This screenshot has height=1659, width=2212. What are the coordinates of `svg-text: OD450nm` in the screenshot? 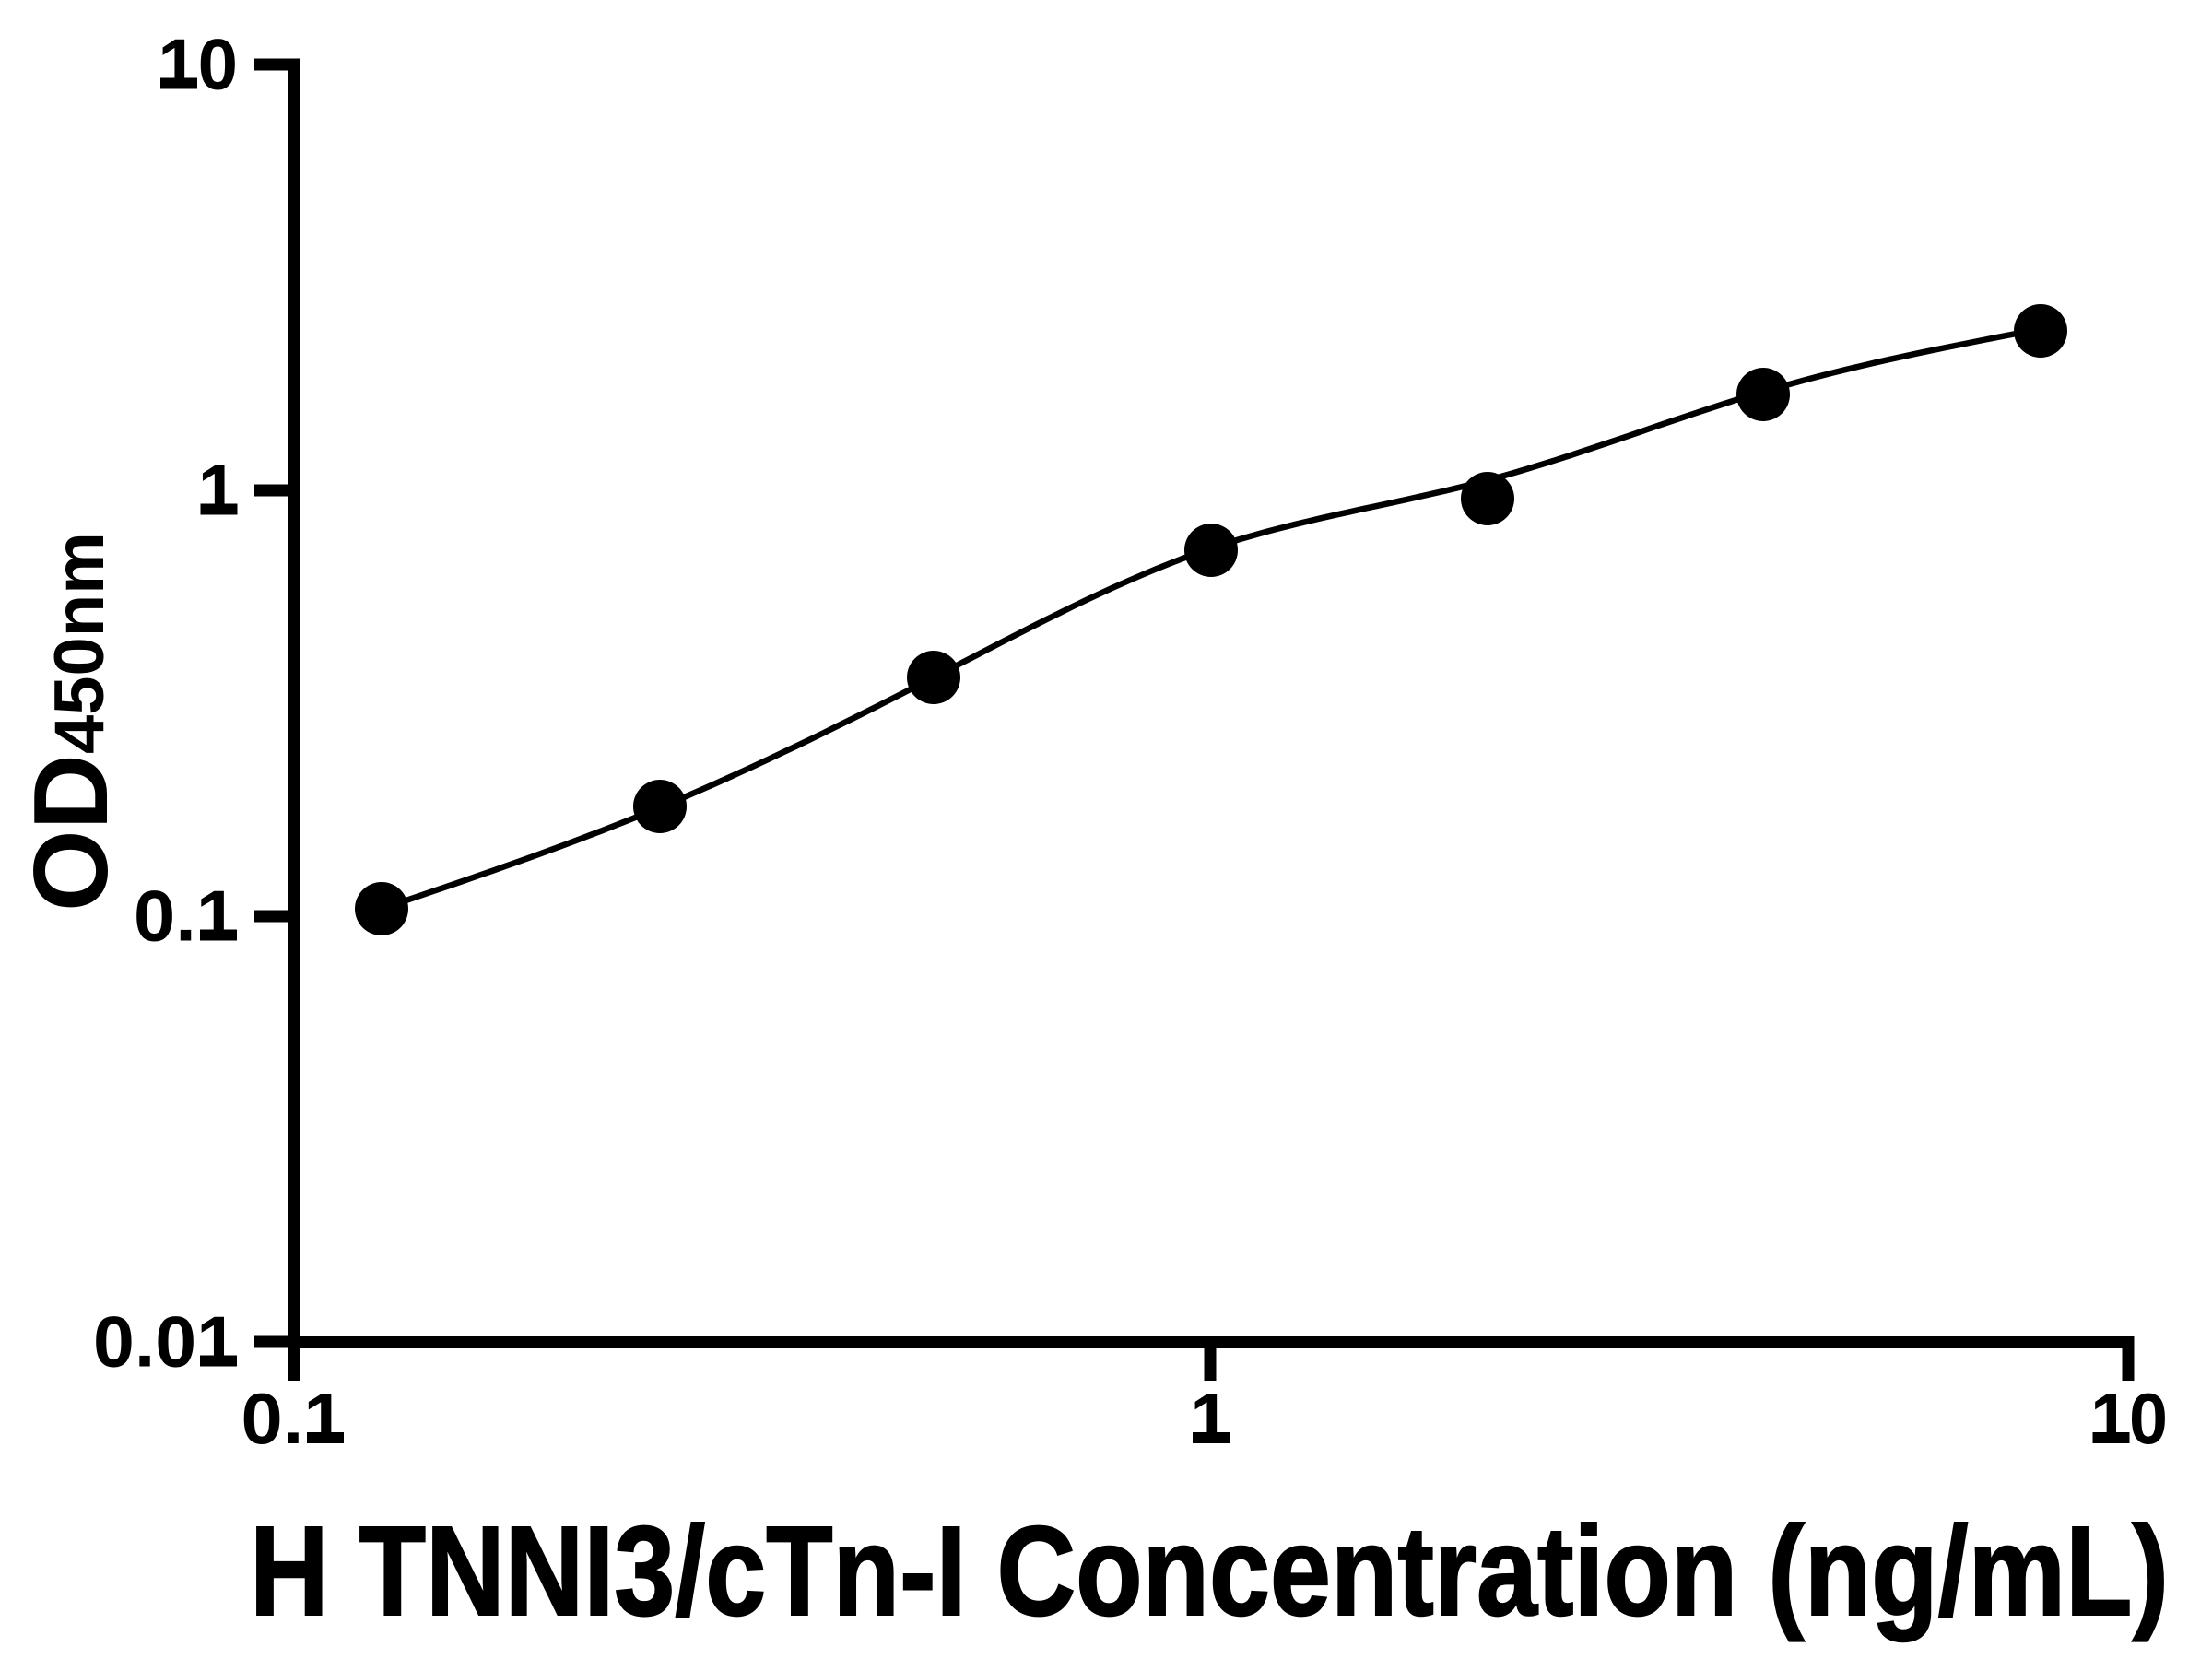 It's located at (71, 722).